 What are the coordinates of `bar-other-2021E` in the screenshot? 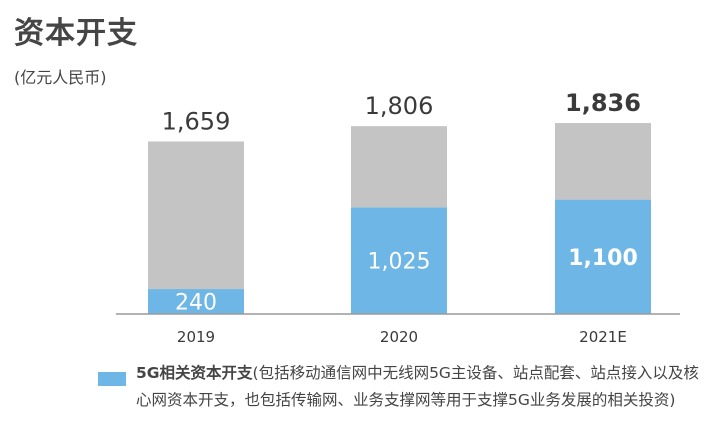 It's located at (603, 161).